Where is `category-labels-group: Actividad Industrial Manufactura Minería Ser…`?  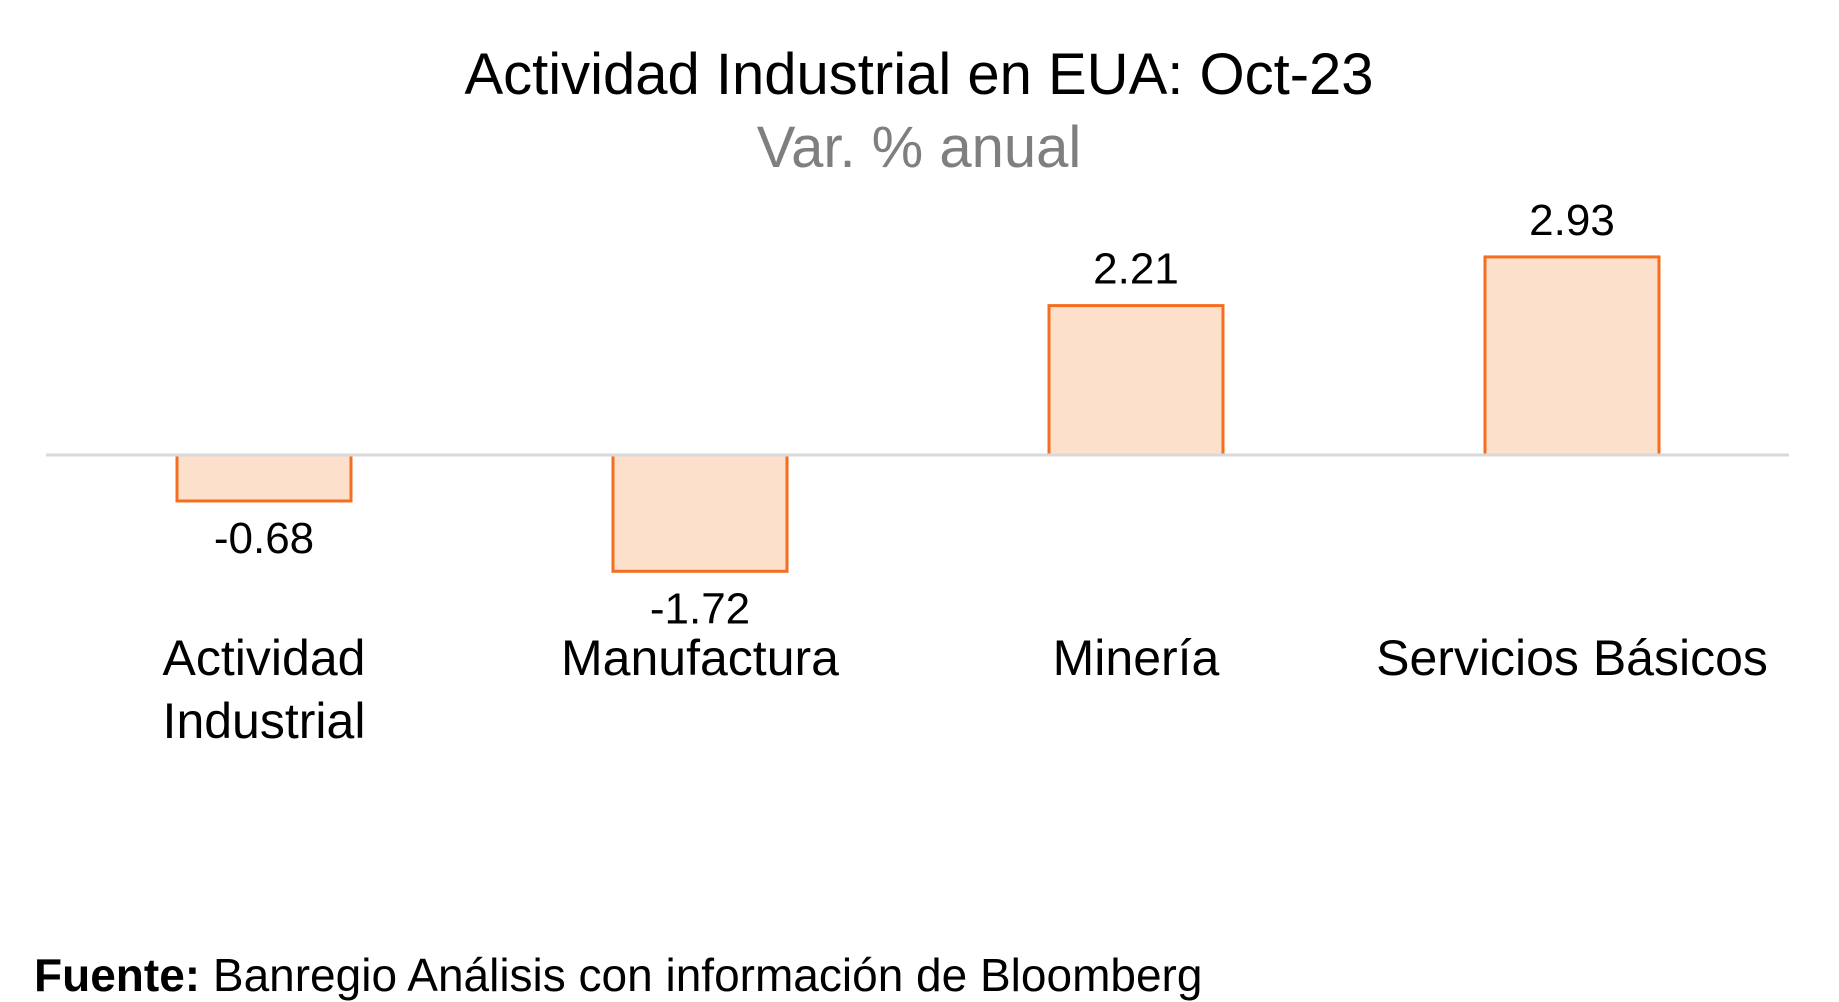
category-labels-group: Actividad Industrial Manufactura Minería Ser… is located at coordinates (965, 689).